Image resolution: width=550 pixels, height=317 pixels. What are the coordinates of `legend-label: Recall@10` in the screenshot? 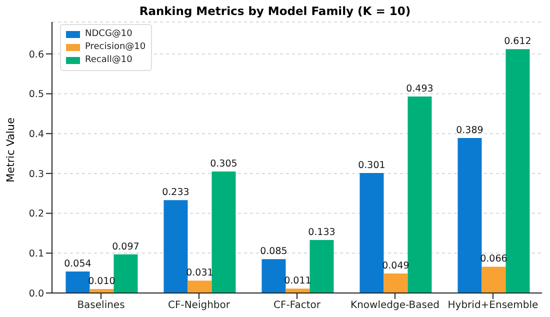 It's located at (108, 60).